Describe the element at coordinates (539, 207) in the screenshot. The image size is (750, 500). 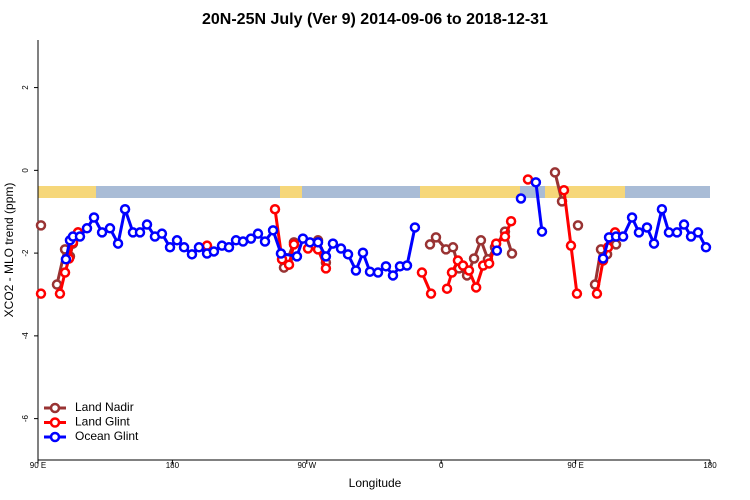
I see `series-line` at that location.